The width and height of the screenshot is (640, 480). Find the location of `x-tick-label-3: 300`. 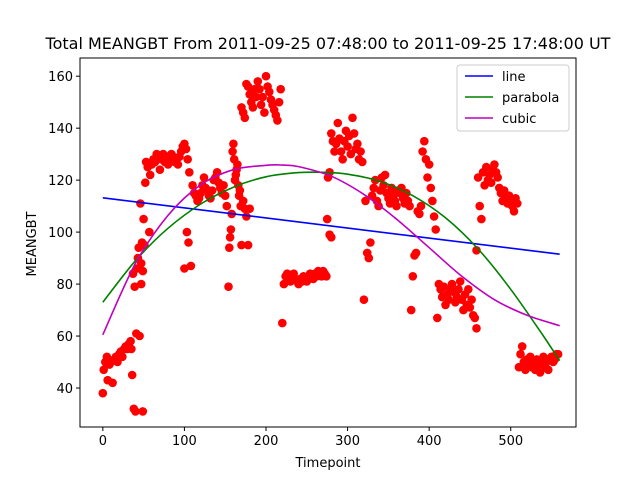

x-tick-label-3: 300 is located at coordinates (347, 441).